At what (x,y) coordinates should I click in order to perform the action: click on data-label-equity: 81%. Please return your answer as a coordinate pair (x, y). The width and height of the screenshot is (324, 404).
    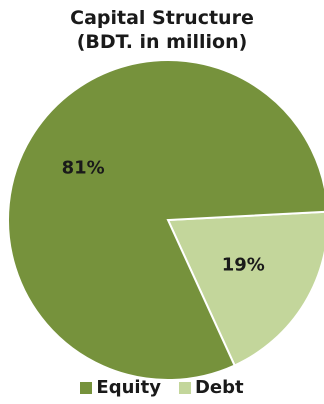
    Looking at the image, I should click on (83, 168).